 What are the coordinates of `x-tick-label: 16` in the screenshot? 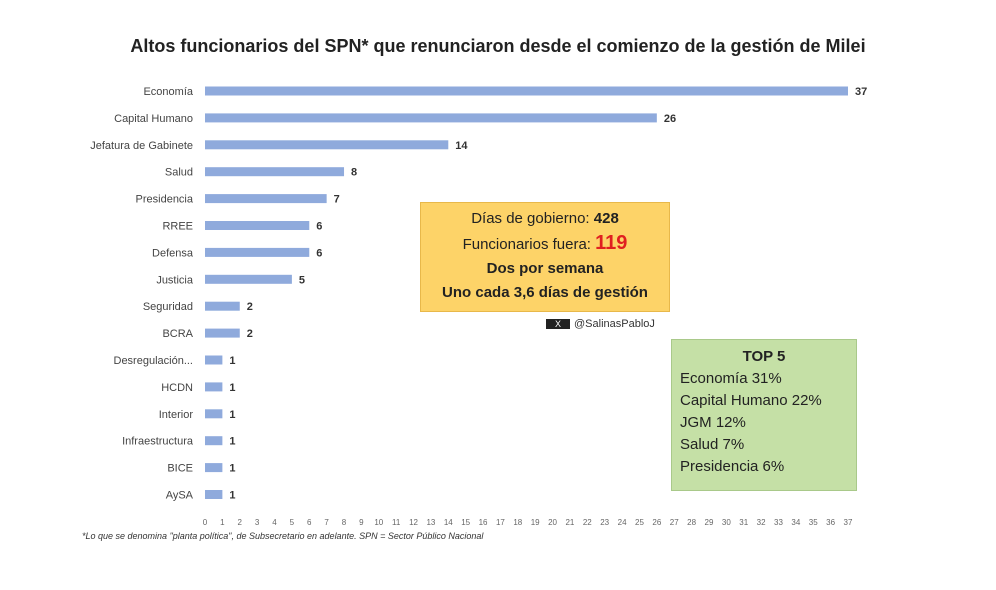 It's located at (483, 522).